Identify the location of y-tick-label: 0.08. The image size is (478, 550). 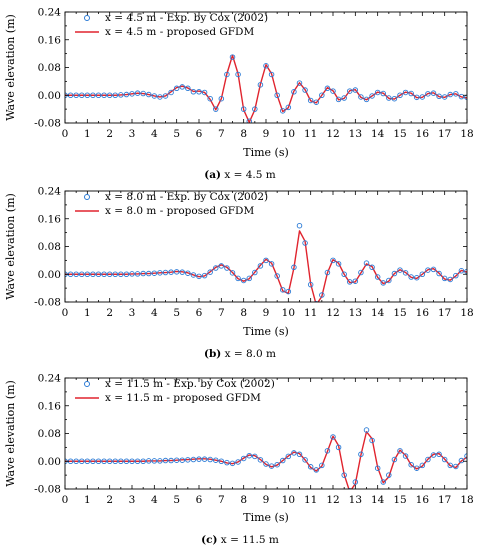
(49, 247).